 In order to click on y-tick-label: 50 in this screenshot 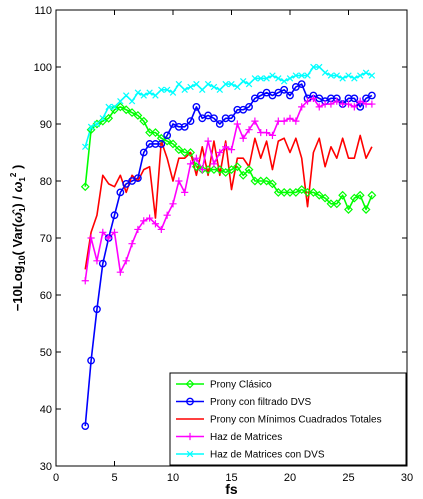, I will do `click(46, 353)`.